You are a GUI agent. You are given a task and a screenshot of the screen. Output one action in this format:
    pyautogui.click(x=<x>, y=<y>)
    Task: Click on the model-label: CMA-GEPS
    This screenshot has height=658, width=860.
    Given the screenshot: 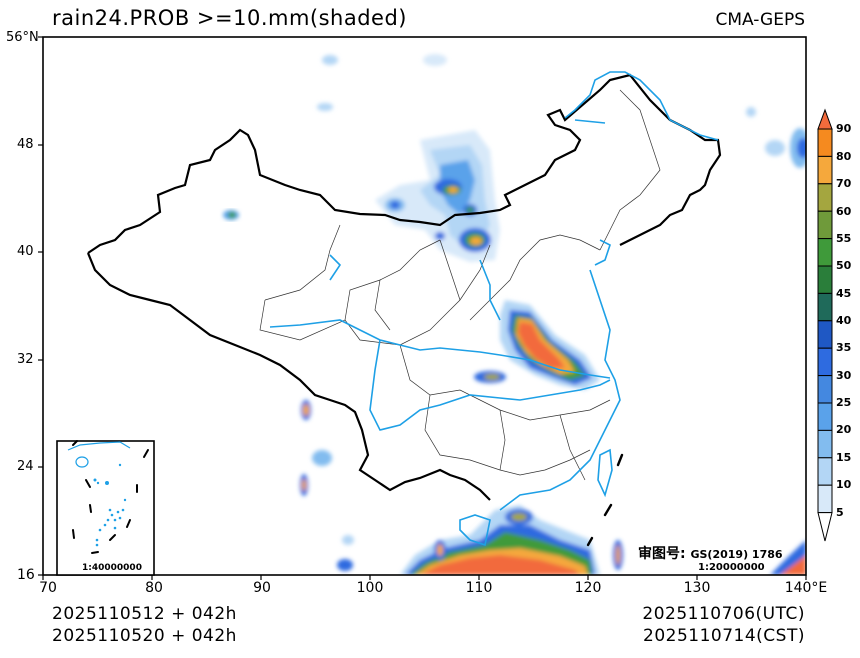 What is the action you would take?
    pyautogui.click(x=760, y=20)
    